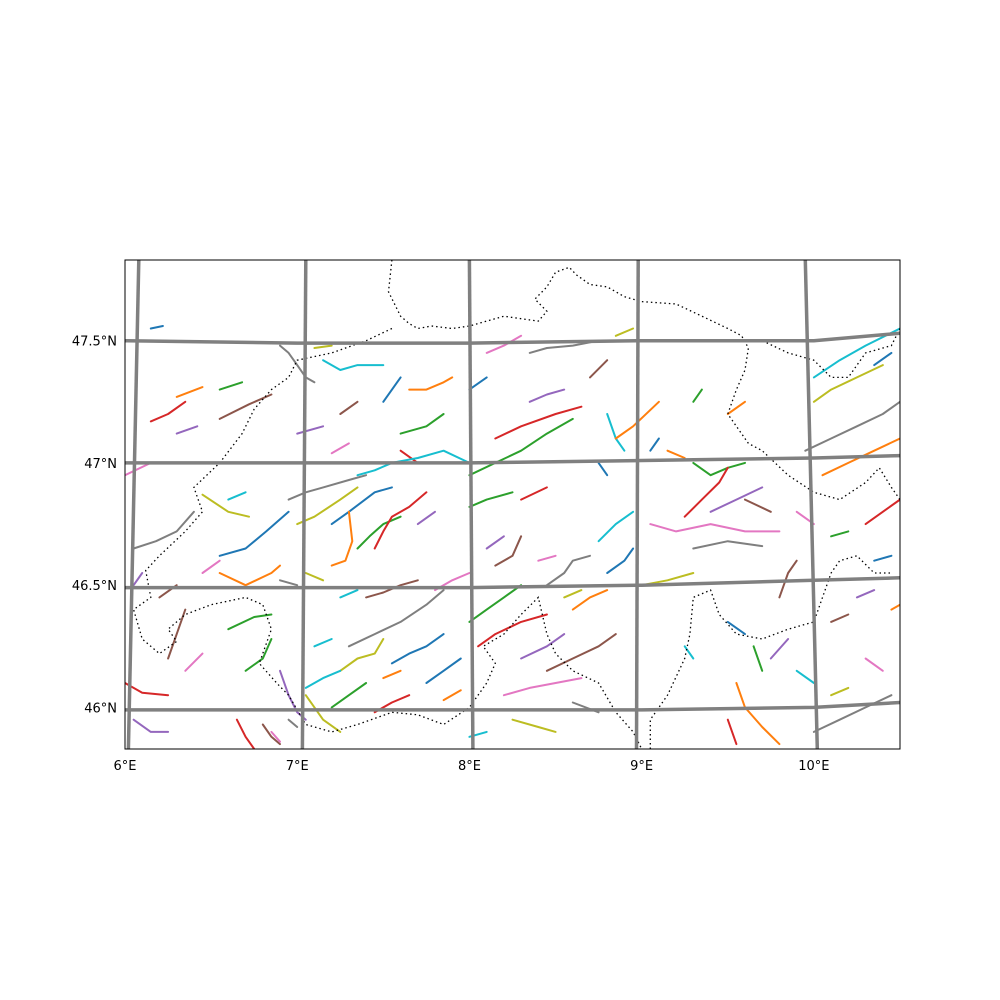  What do you see at coordinates (813, 766) in the screenshot?
I see `x-tick-label: 10°E` at bounding box center [813, 766].